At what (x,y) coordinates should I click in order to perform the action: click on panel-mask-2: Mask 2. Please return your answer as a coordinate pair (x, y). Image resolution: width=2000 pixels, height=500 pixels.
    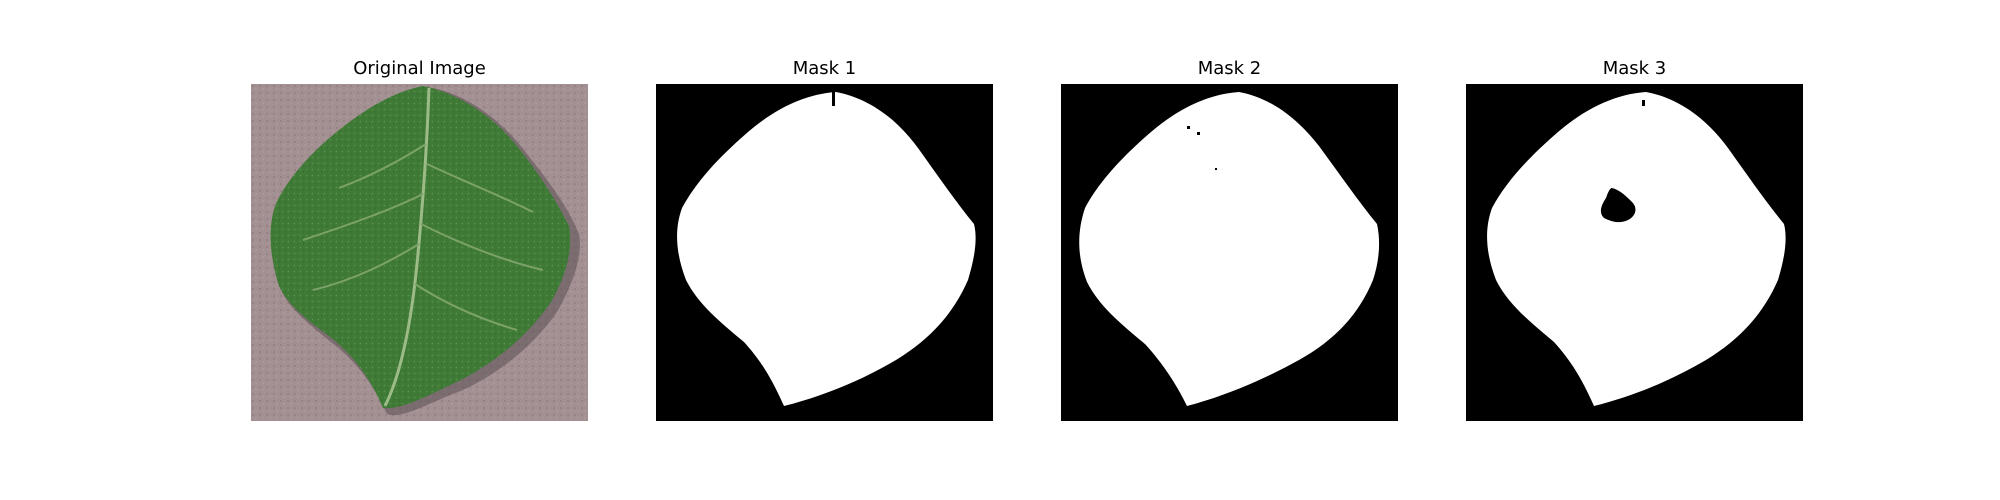
    Looking at the image, I should click on (1229, 215).